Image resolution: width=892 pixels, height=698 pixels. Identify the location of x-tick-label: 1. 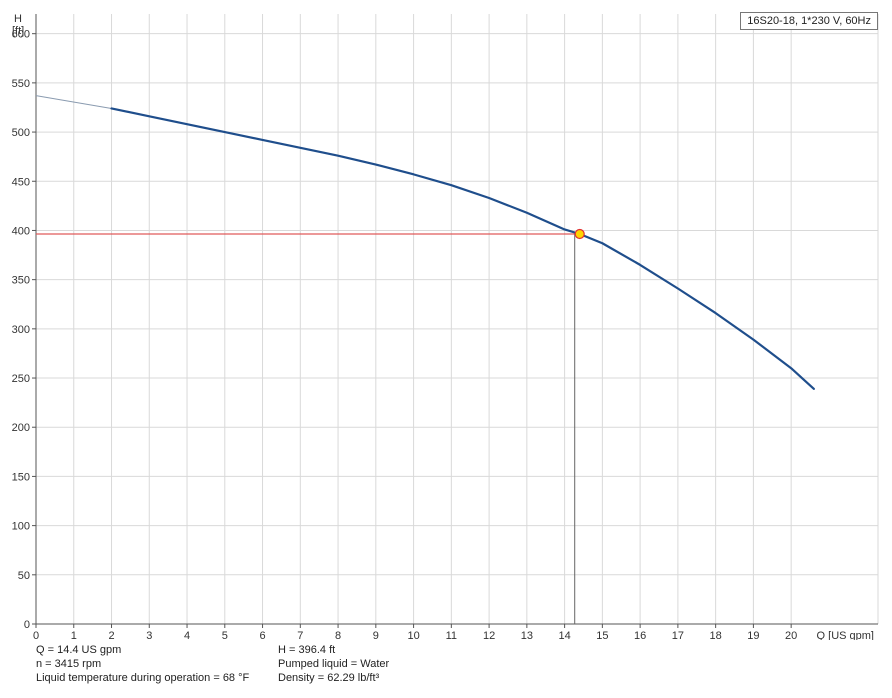
(74, 635).